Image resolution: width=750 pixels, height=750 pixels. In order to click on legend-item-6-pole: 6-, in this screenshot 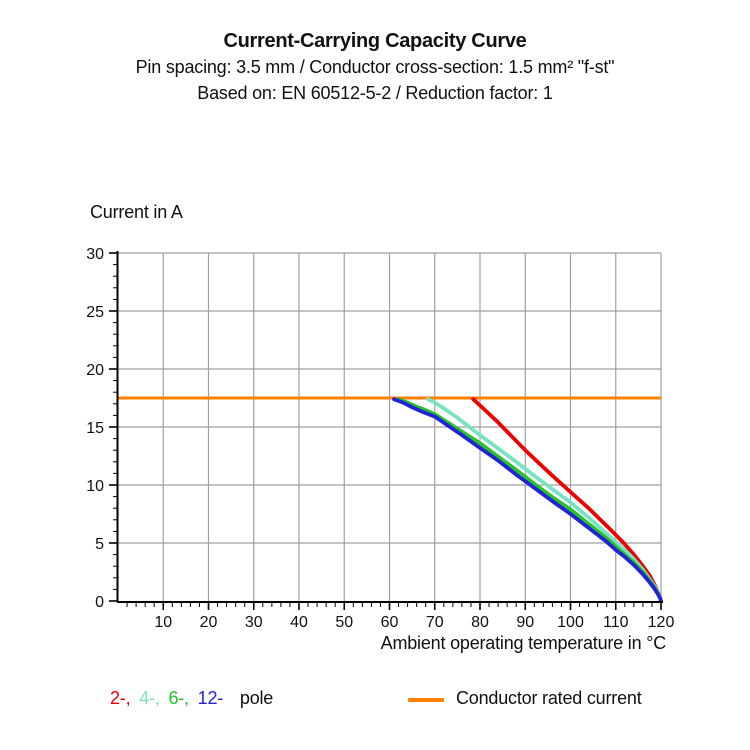, I will do `click(178, 698)`.